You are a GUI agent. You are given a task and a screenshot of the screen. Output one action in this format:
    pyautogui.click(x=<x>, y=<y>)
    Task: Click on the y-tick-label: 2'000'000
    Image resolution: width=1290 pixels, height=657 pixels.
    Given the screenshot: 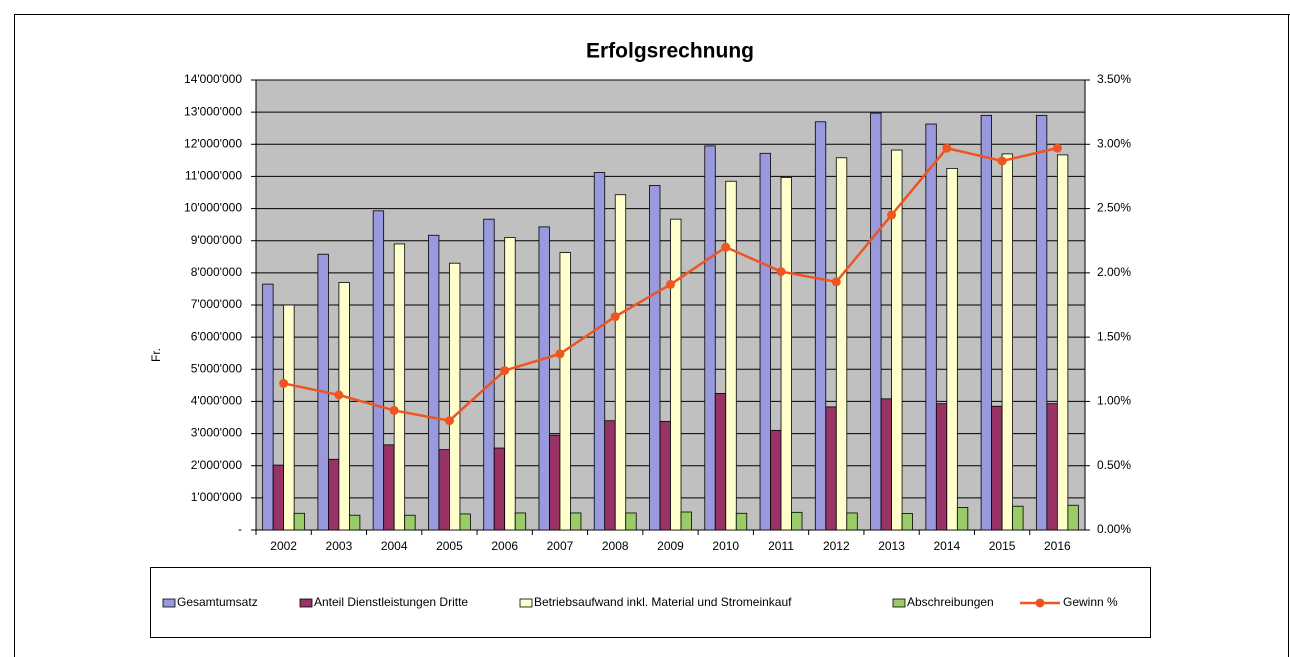 What is the action you would take?
    pyautogui.click(x=217, y=465)
    